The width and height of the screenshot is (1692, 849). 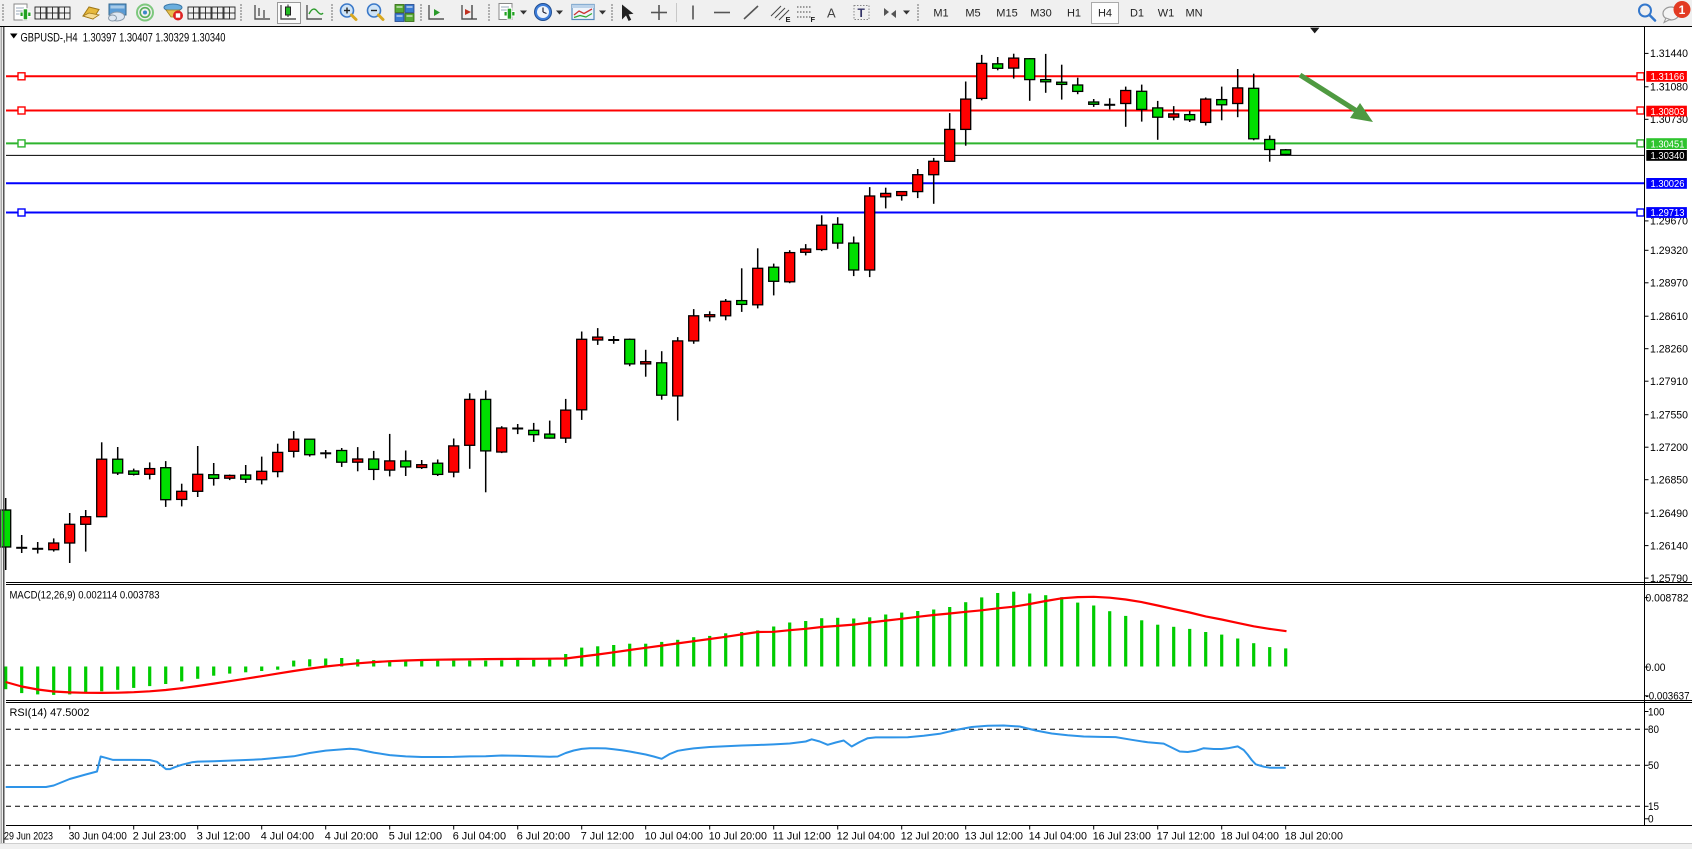 I want to click on svg-text: 7 Jul 12:00, so click(x=607, y=837).